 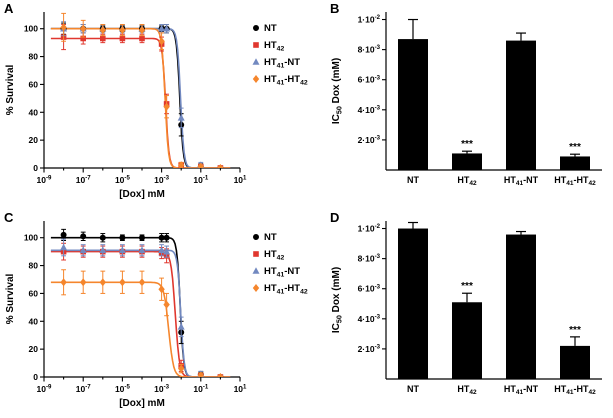 I want to click on panel-label-D: D, so click(x=335, y=217).